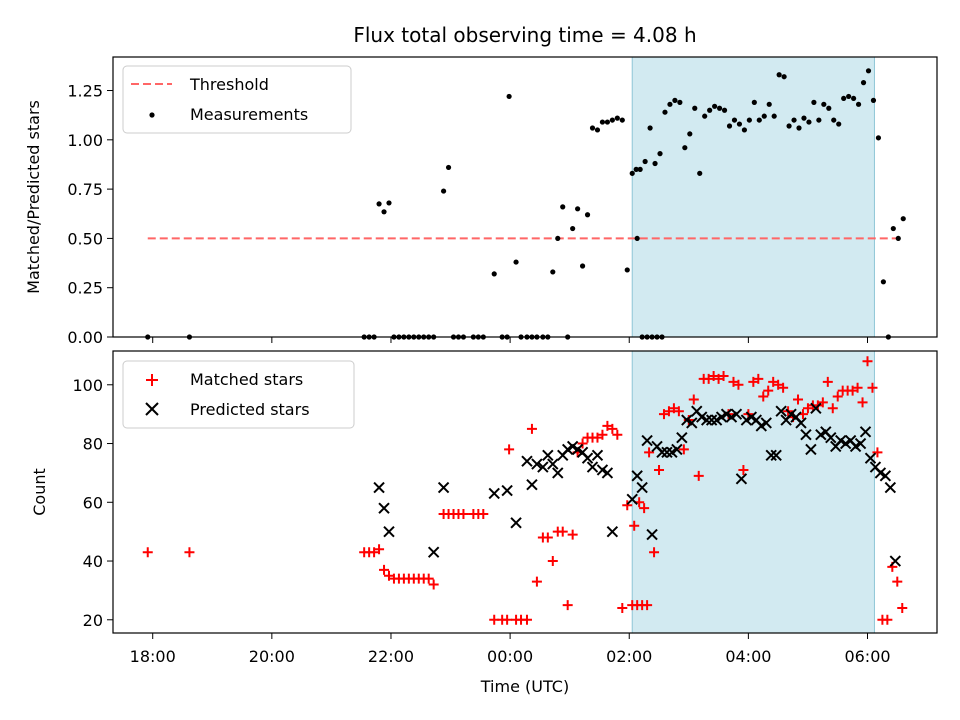 The image size is (960, 720). Describe the element at coordinates (229, 84) in the screenshot. I see `legend-threshold-label: Threshold` at that location.